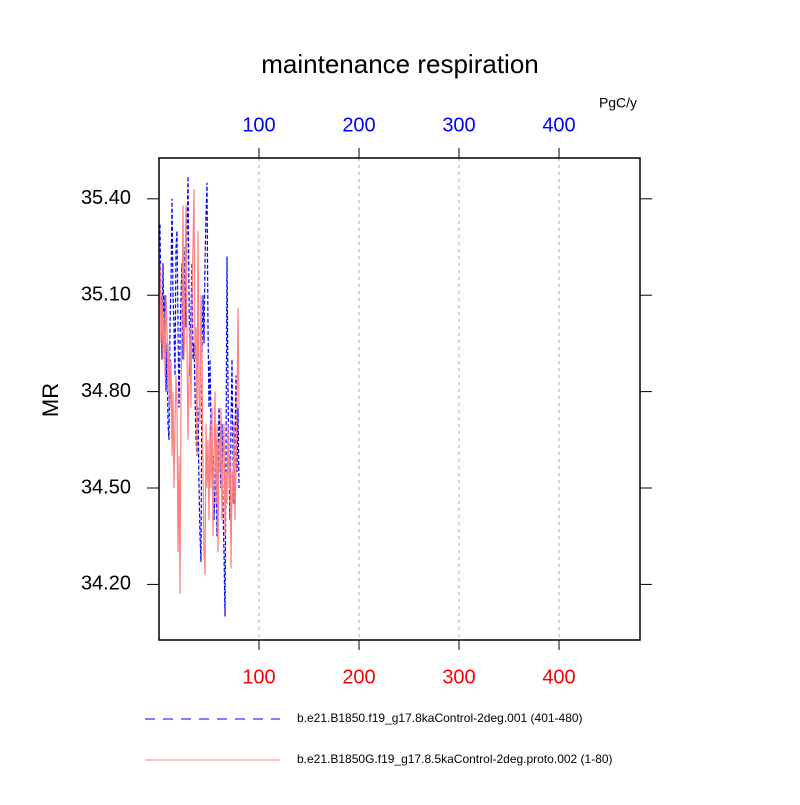 This screenshot has width=800, height=805. Describe the element at coordinates (258, 677) in the screenshot. I see `x-tick-label: 100` at that location.